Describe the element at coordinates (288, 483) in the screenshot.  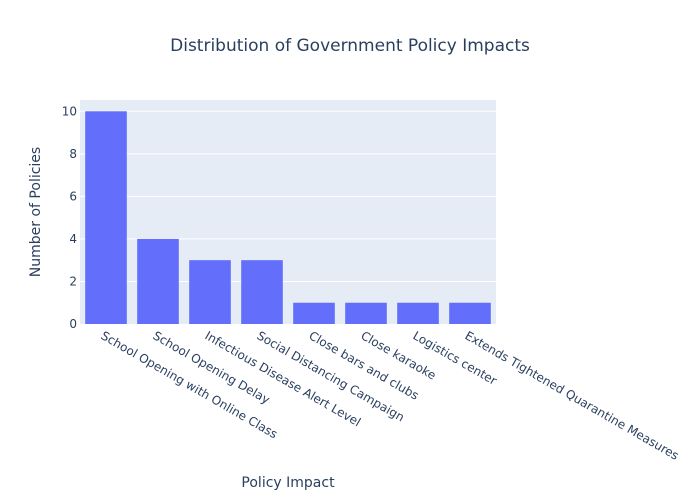
I see `x-axis-title: Policy Impact` at that location.